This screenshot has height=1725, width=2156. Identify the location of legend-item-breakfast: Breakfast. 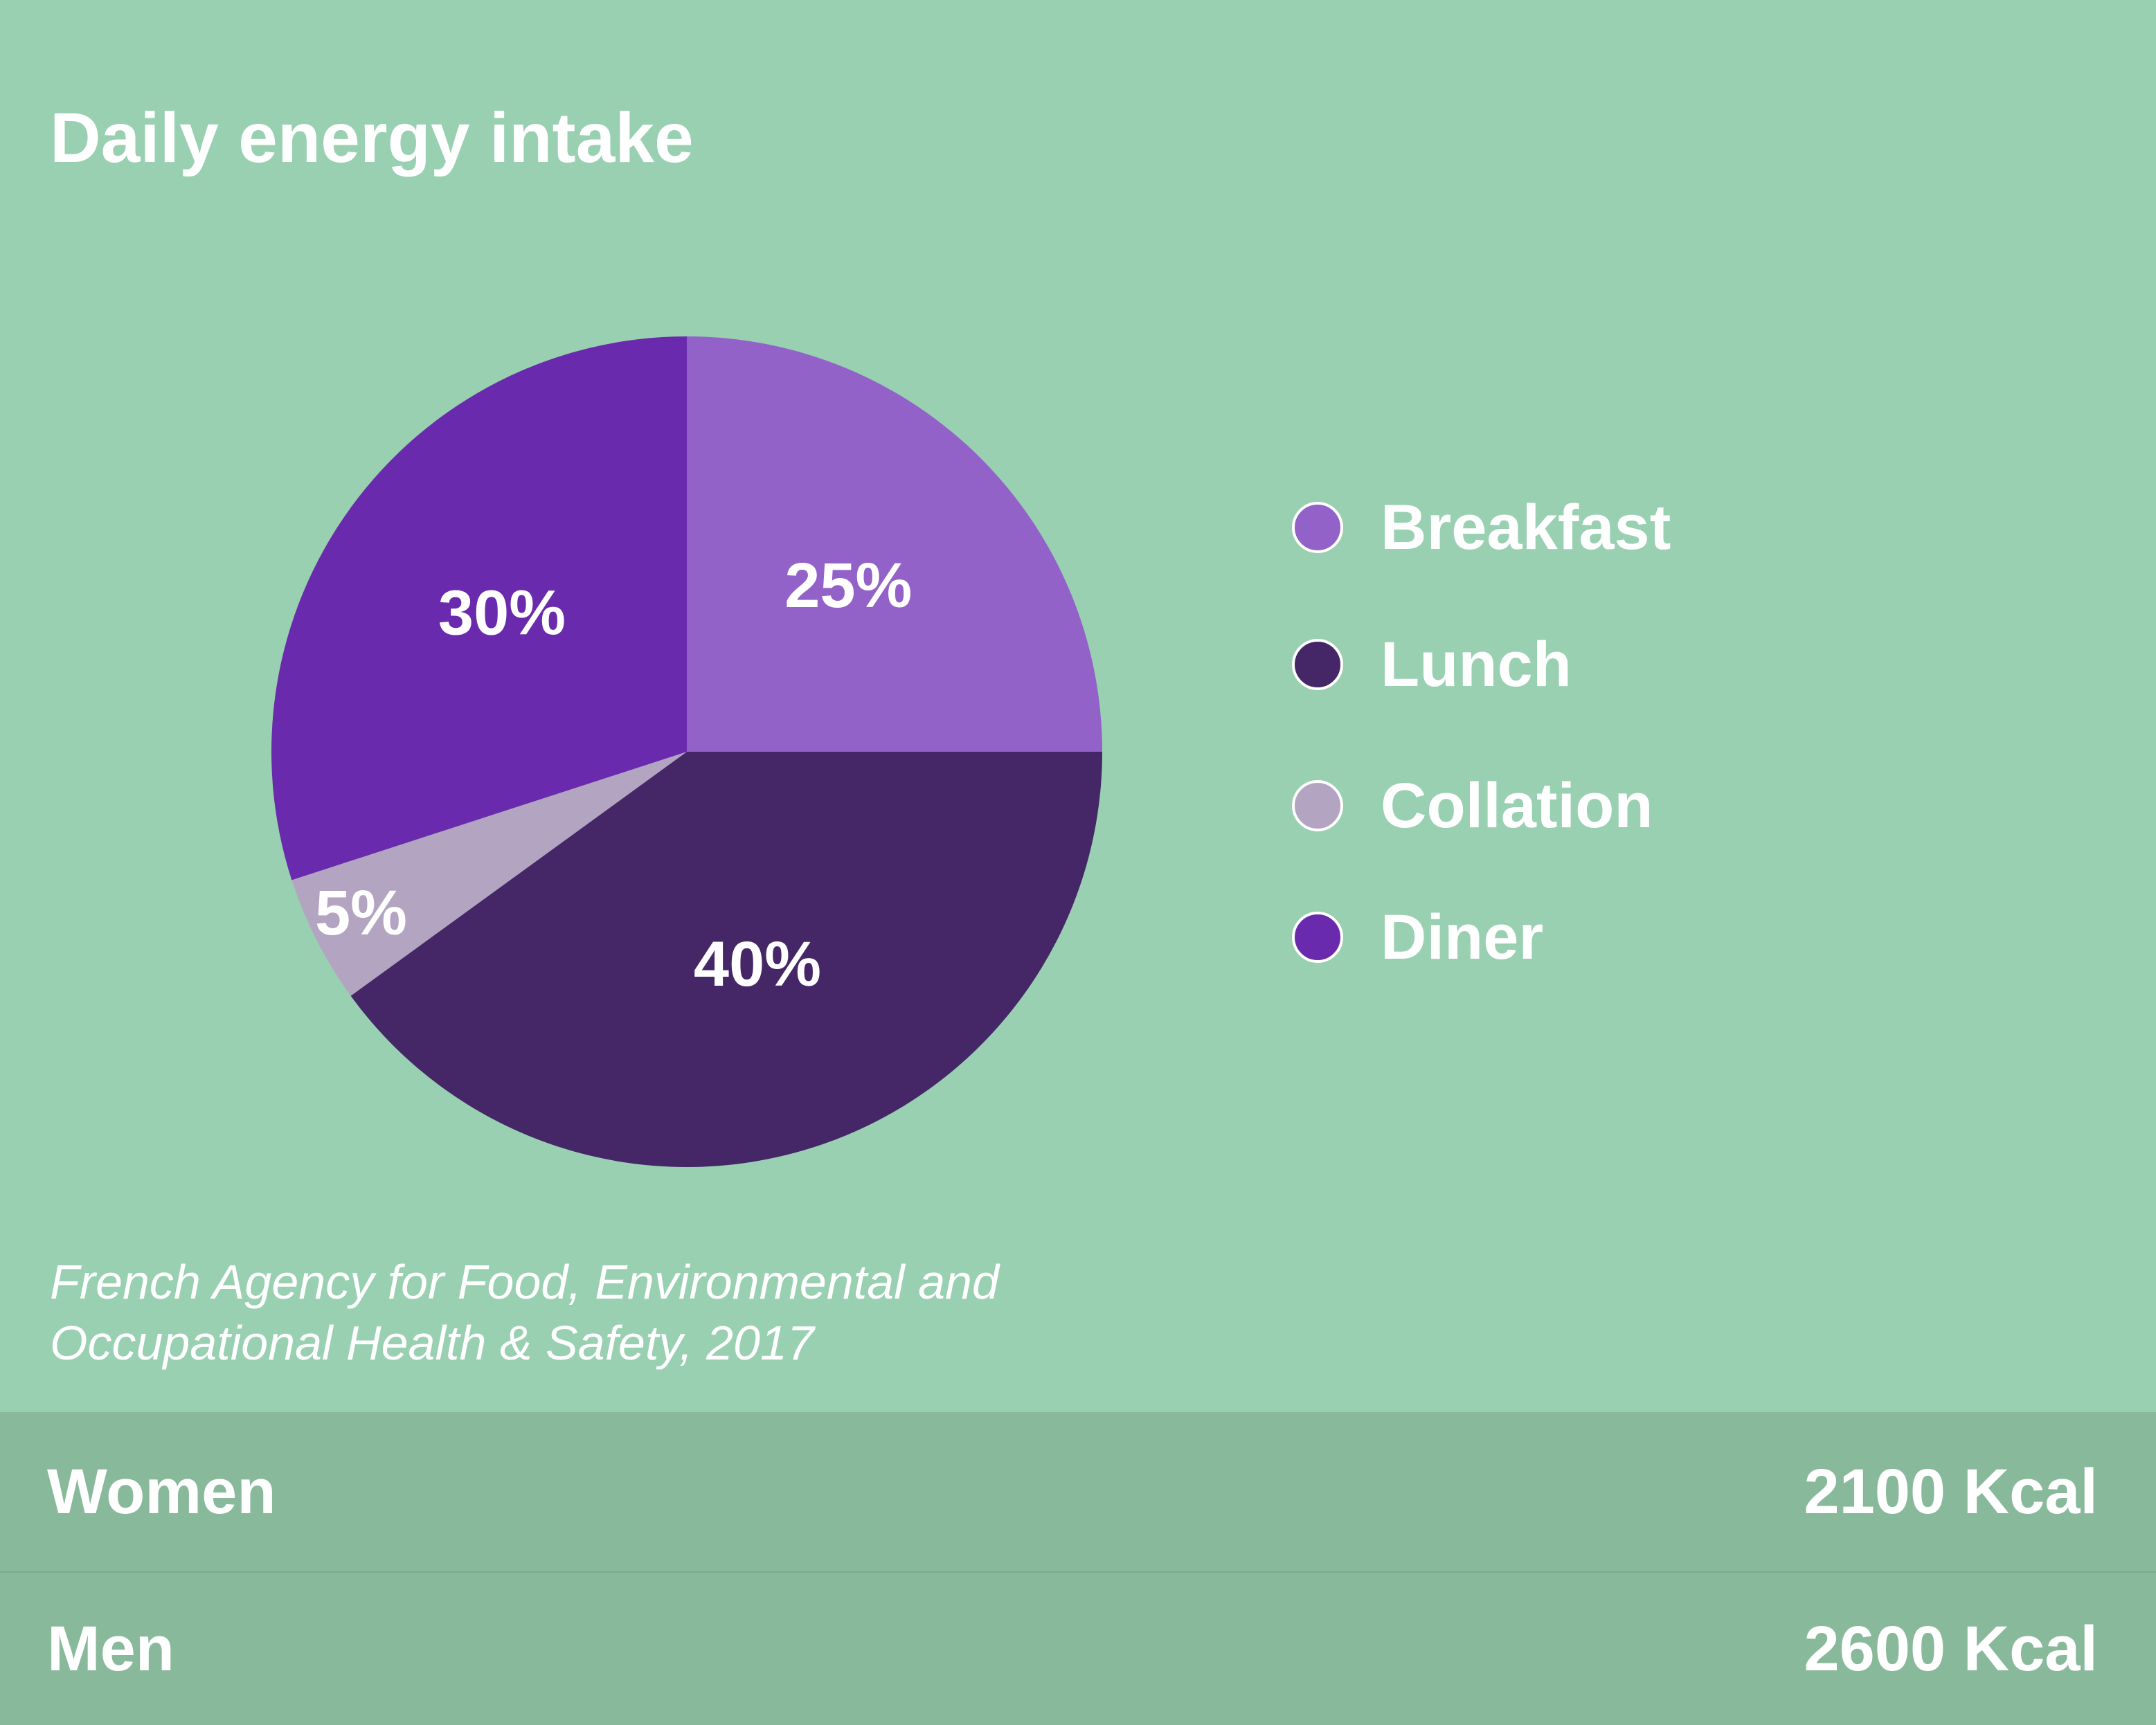
(1535, 527).